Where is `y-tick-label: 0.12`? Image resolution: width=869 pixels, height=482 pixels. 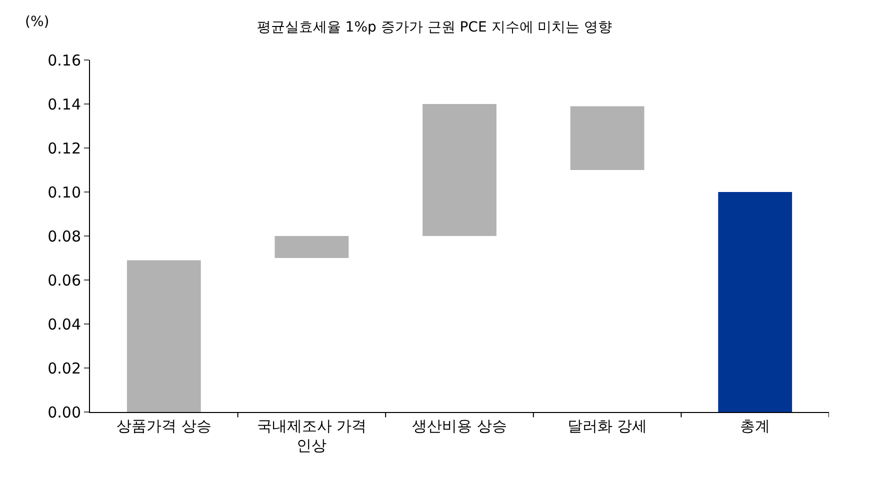
y-tick-label: 0.12 is located at coordinates (64, 148).